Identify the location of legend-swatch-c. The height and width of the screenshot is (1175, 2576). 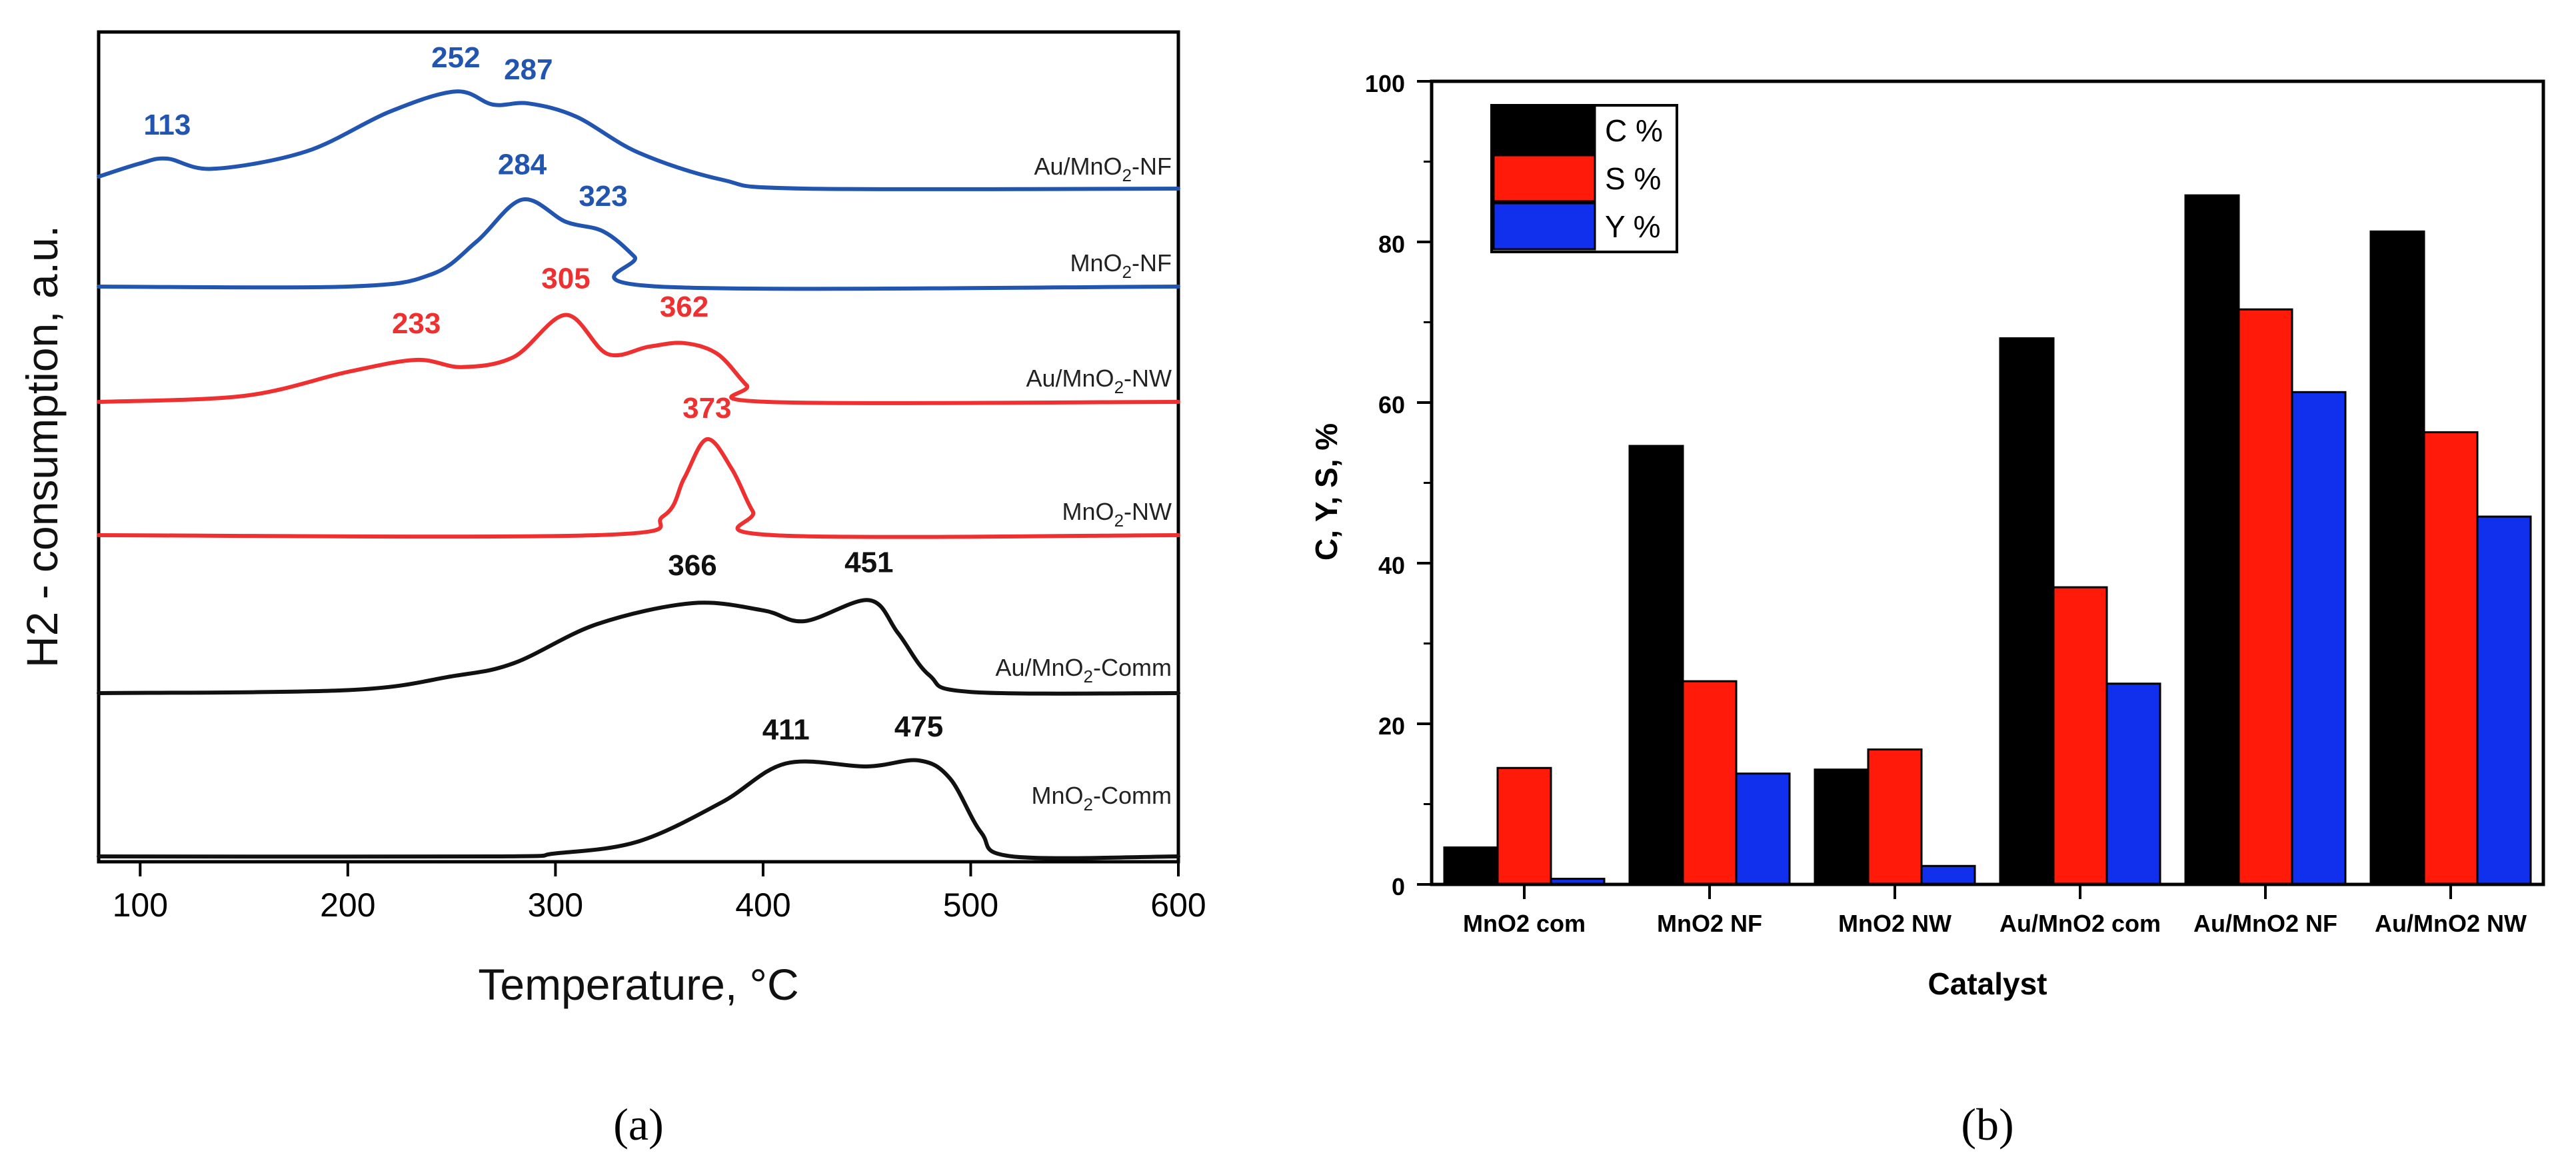
(1544, 130).